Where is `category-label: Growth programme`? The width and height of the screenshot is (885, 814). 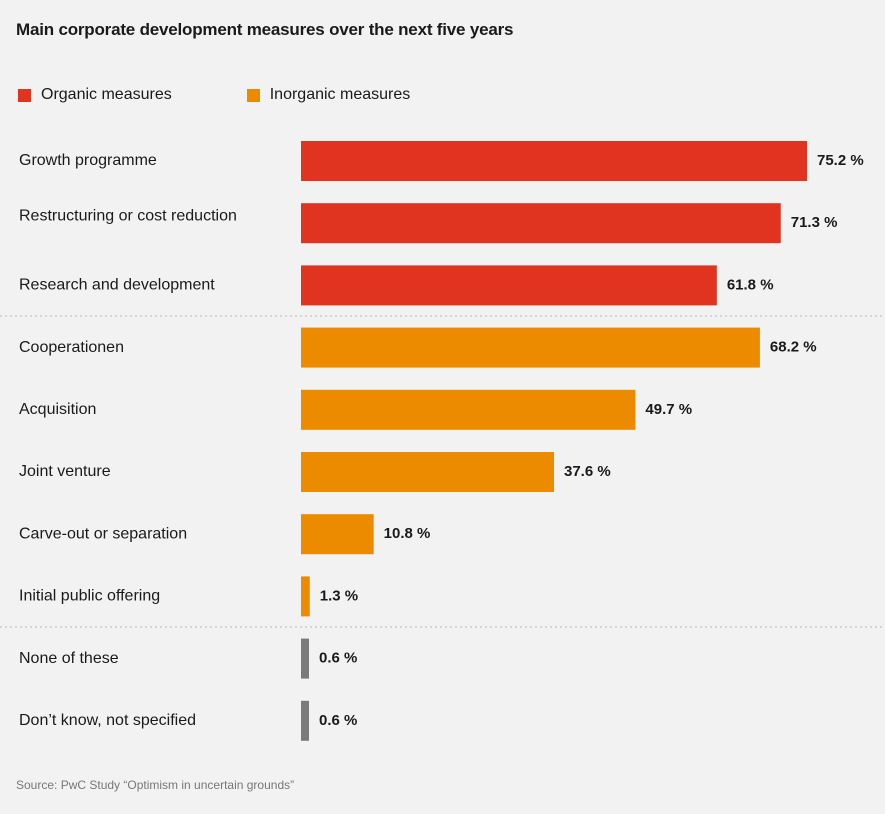 category-label: Growth programme is located at coordinates (88, 160).